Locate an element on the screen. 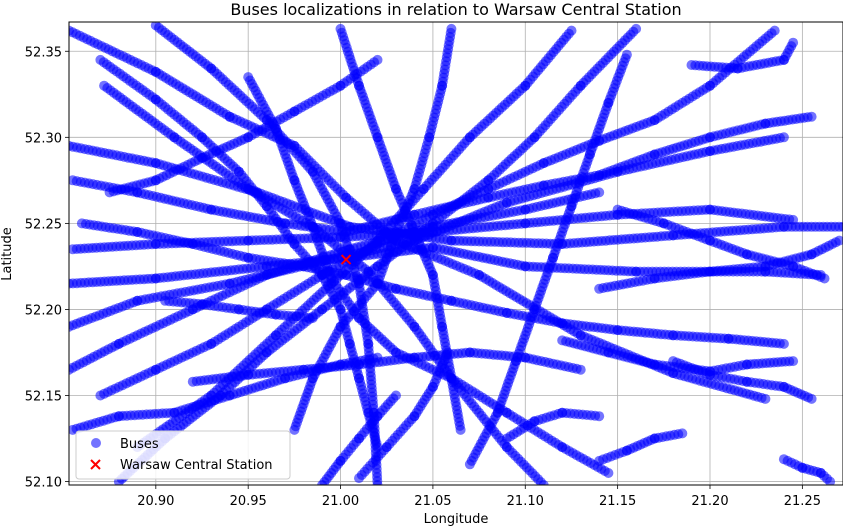 This screenshot has width=843, height=531. x-tick-label: 21.20 is located at coordinates (709, 501).